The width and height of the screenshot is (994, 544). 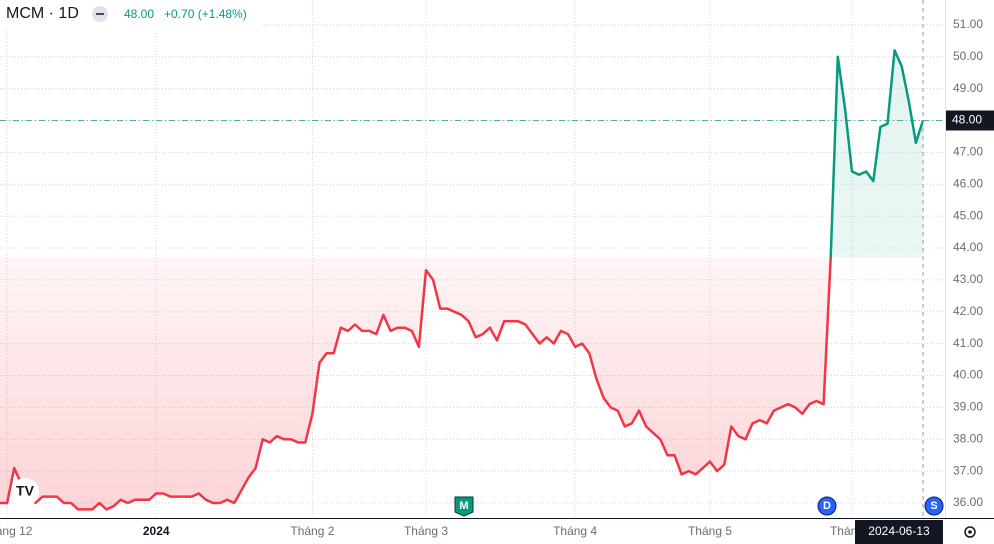 I want to click on y-tick-label: 51.00, so click(x=968, y=24).